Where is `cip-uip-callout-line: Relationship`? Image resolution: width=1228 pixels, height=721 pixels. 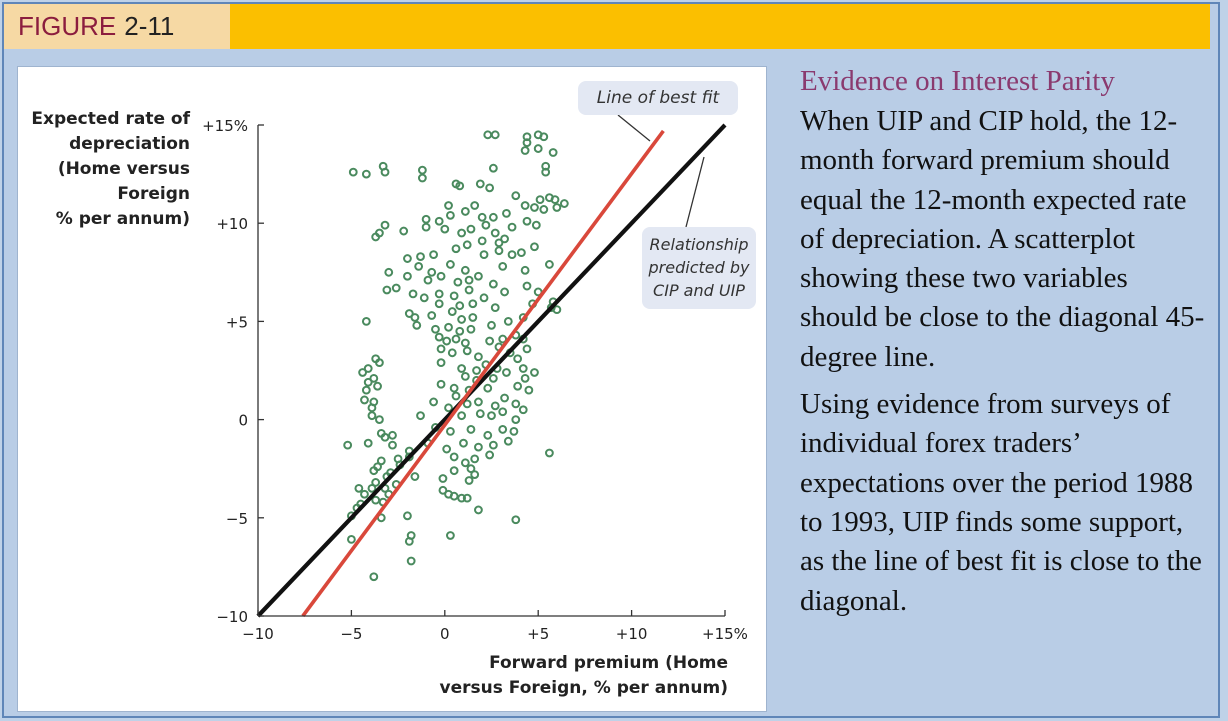 cip-uip-callout-line: Relationship is located at coordinates (699, 244).